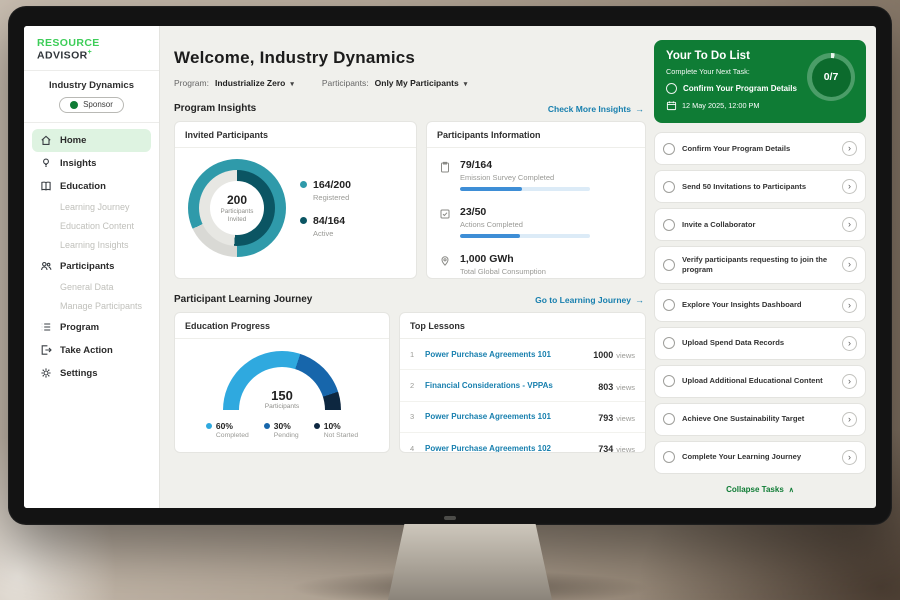 The width and height of the screenshot is (900, 600). Describe the element at coordinates (91, 327) in the screenshot. I see `sidebar-item-program: Program` at that location.